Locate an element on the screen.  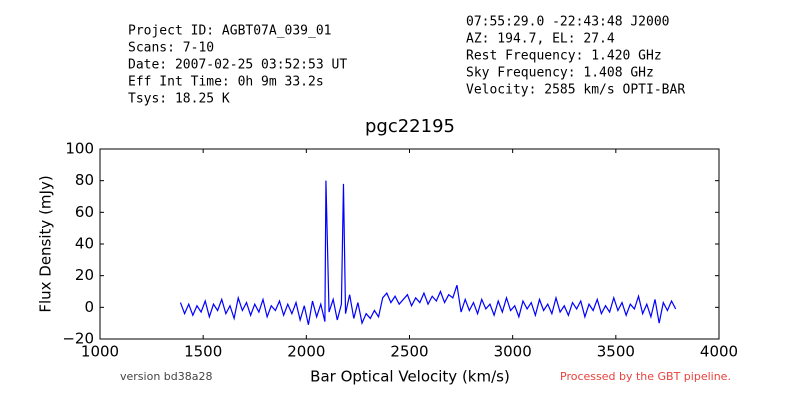
info-line: Rest Frequency: 1.420 GHz is located at coordinates (564, 56).